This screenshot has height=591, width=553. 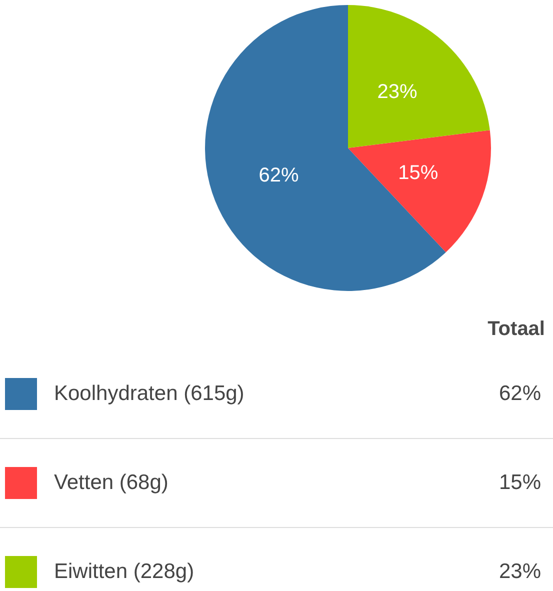 What do you see at coordinates (397, 92) in the screenshot?
I see `data-label: 23%` at bounding box center [397, 92].